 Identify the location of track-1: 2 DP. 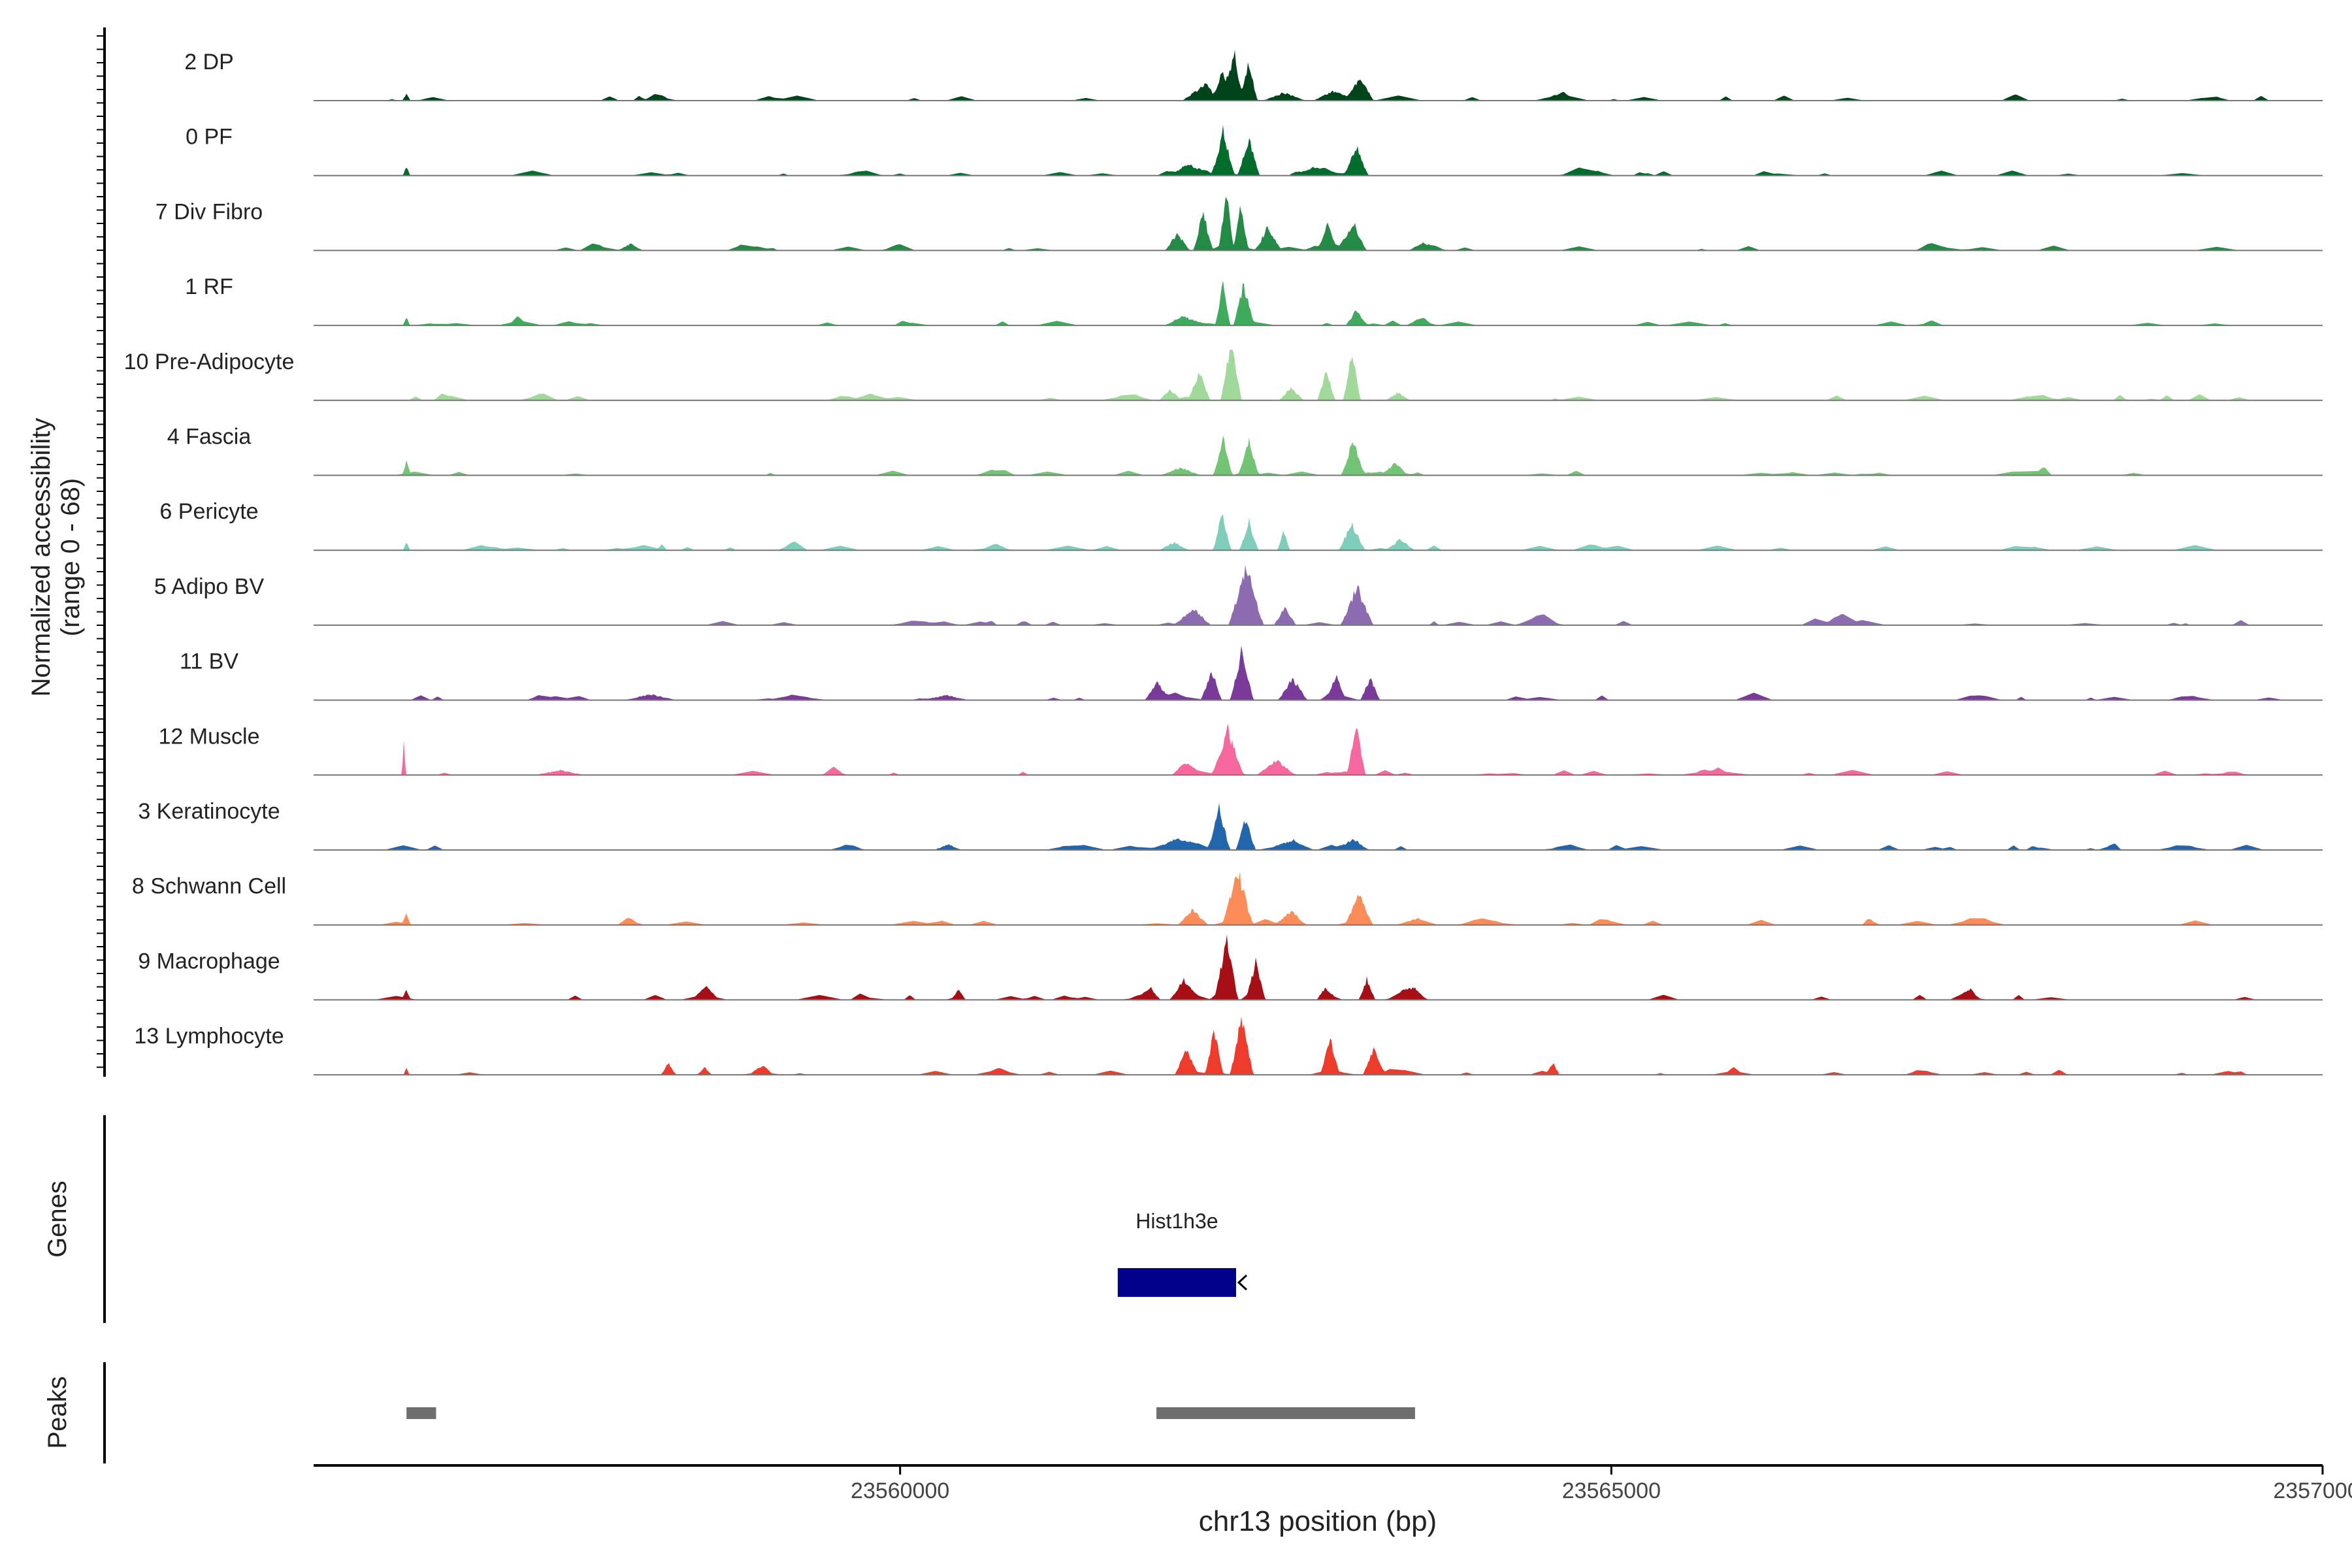
(1253, 75).